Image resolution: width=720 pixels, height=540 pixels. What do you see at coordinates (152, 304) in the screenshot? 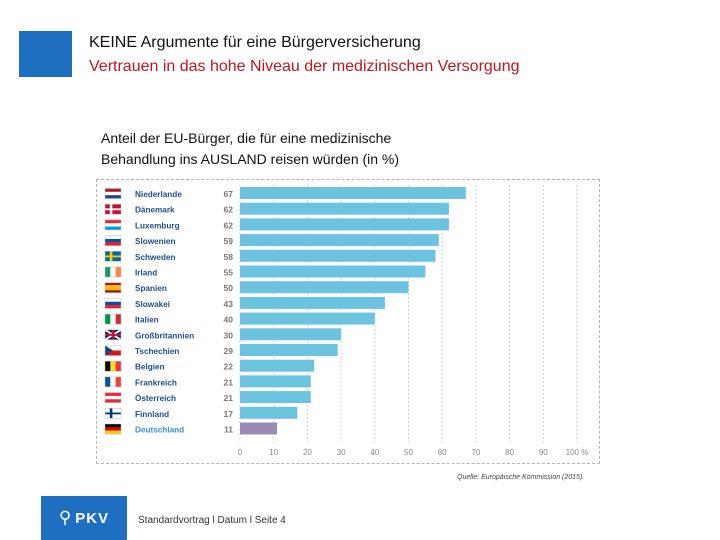
I see `category-label: Slowakei` at bounding box center [152, 304].